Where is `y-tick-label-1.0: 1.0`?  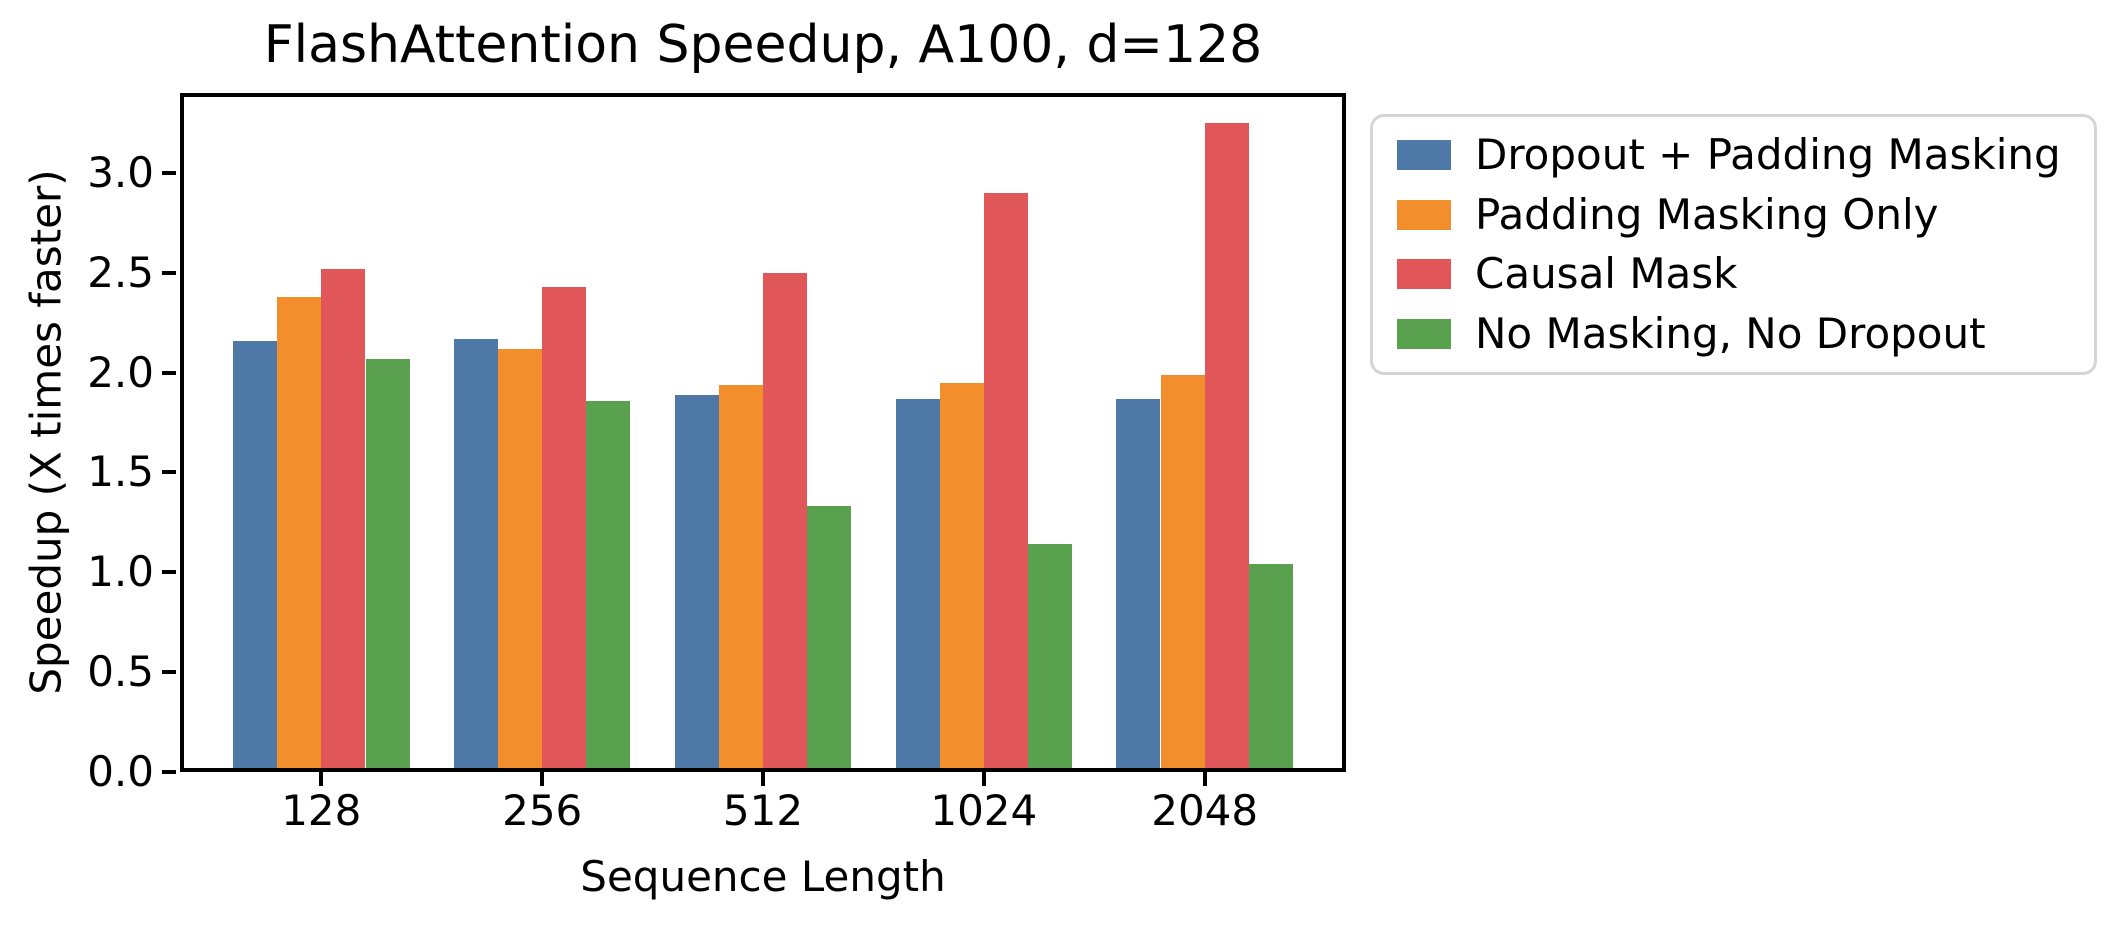
y-tick-label-1.0: 1.0 is located at coordinates (120, 572).